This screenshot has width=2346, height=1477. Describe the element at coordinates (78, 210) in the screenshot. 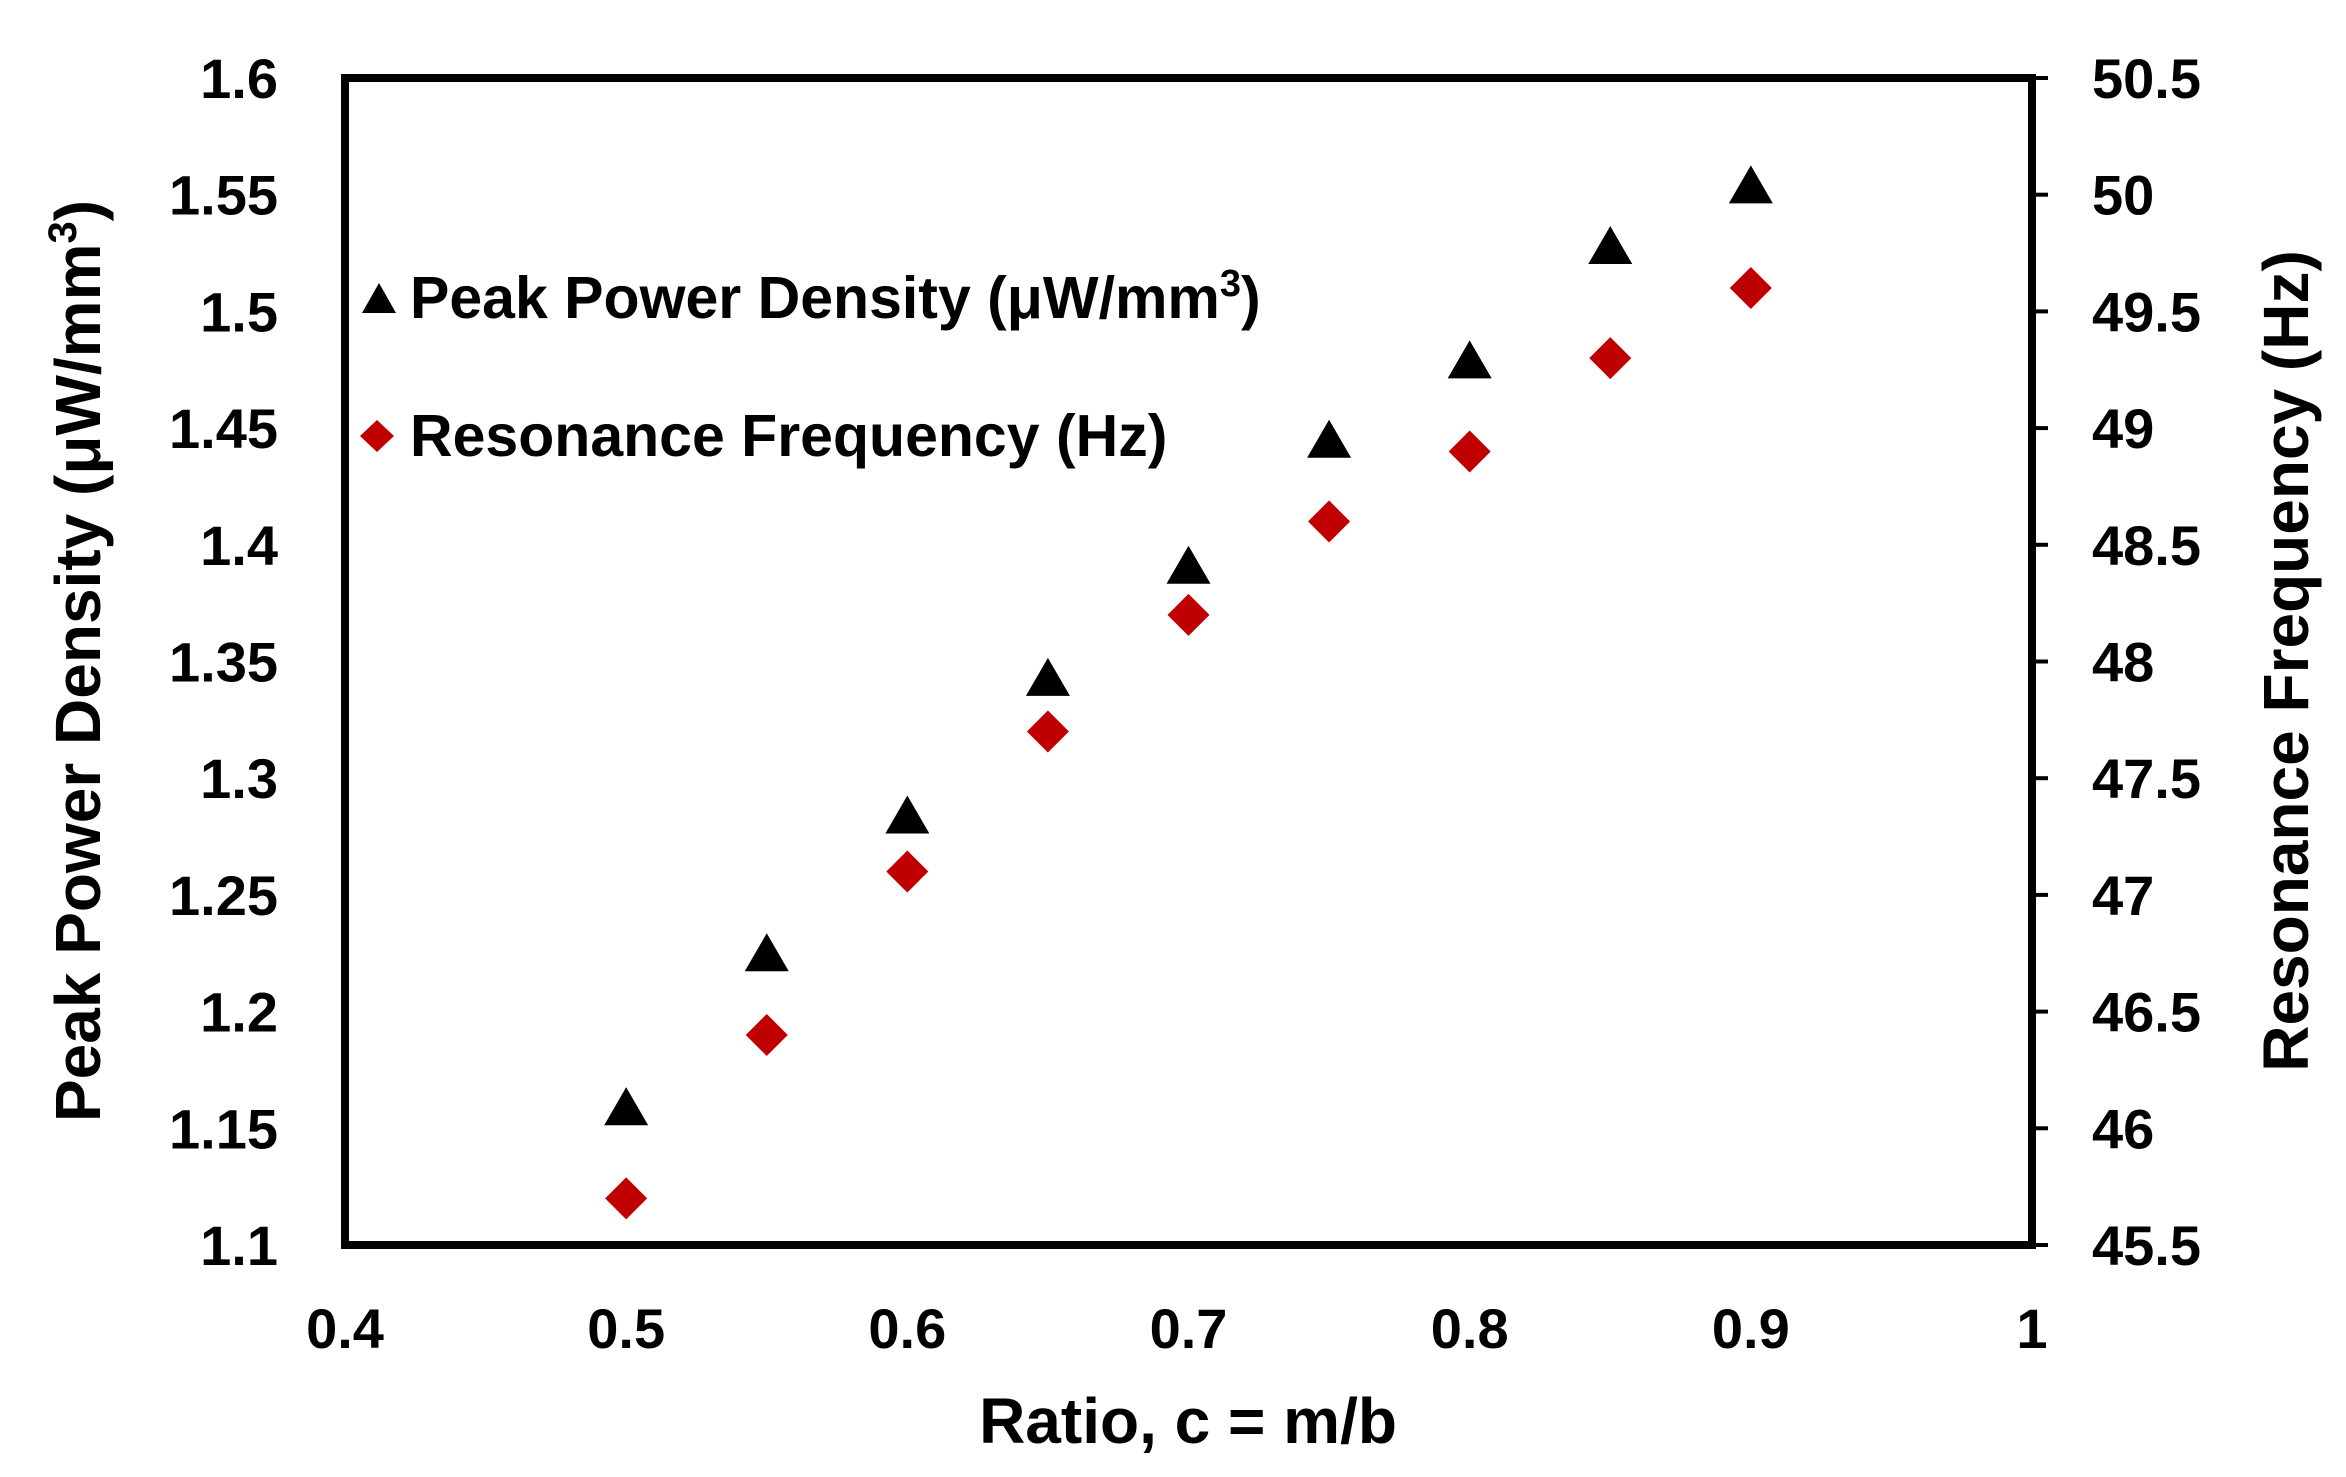

I see `y-axis-title-close: )` at that location.